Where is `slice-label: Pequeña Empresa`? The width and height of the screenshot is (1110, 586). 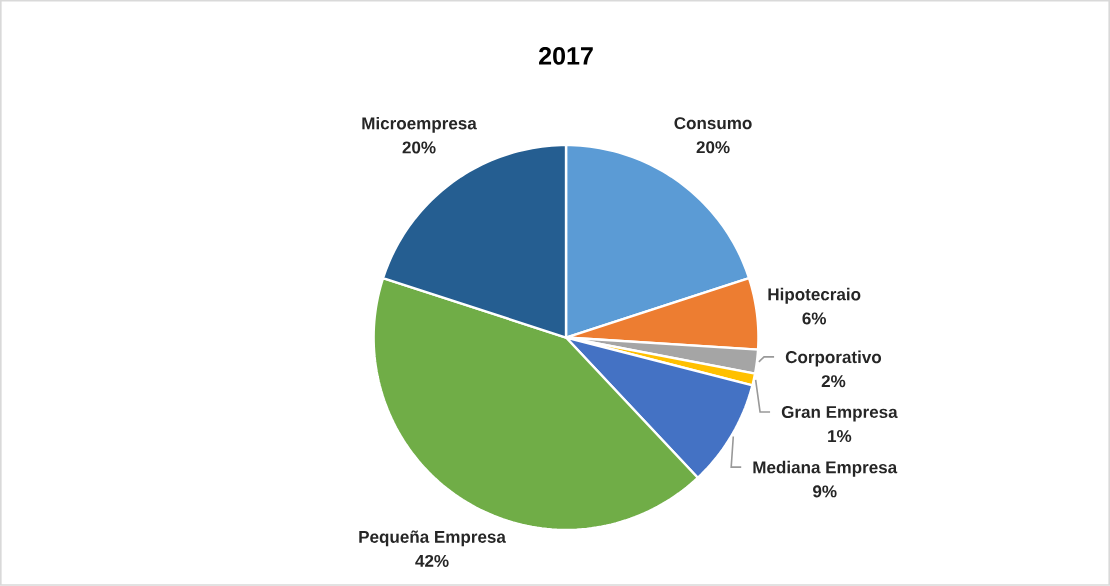
slice-label: Pequeña Empresa is located at coordinates (432, 538).